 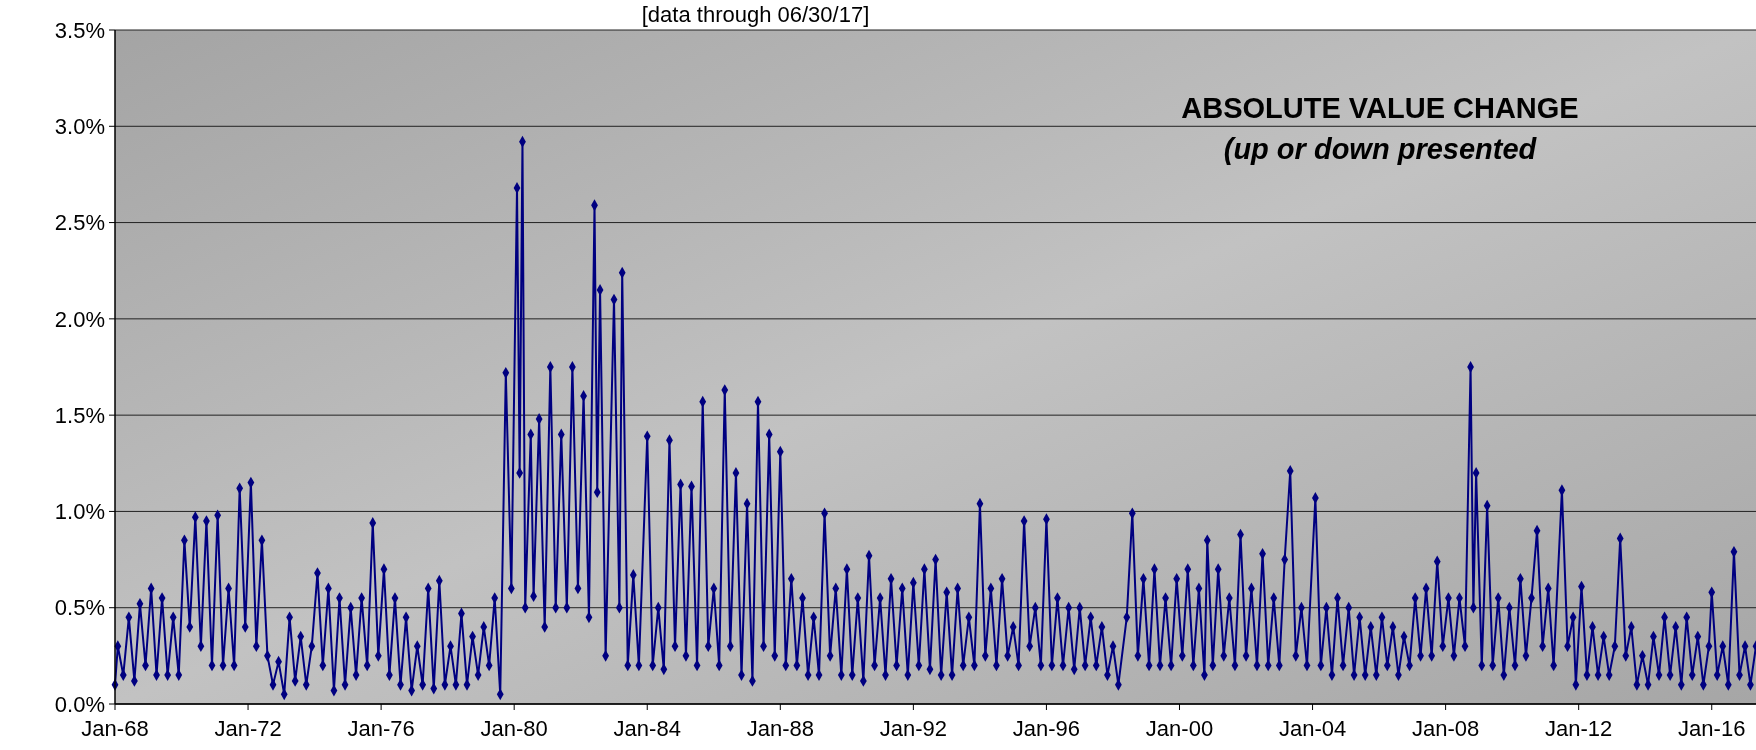 What do you see at coordinates (1046, 728) in the screenshot?
I see `x-tick-label: Jan-96` at bounding box center [1046, 728].